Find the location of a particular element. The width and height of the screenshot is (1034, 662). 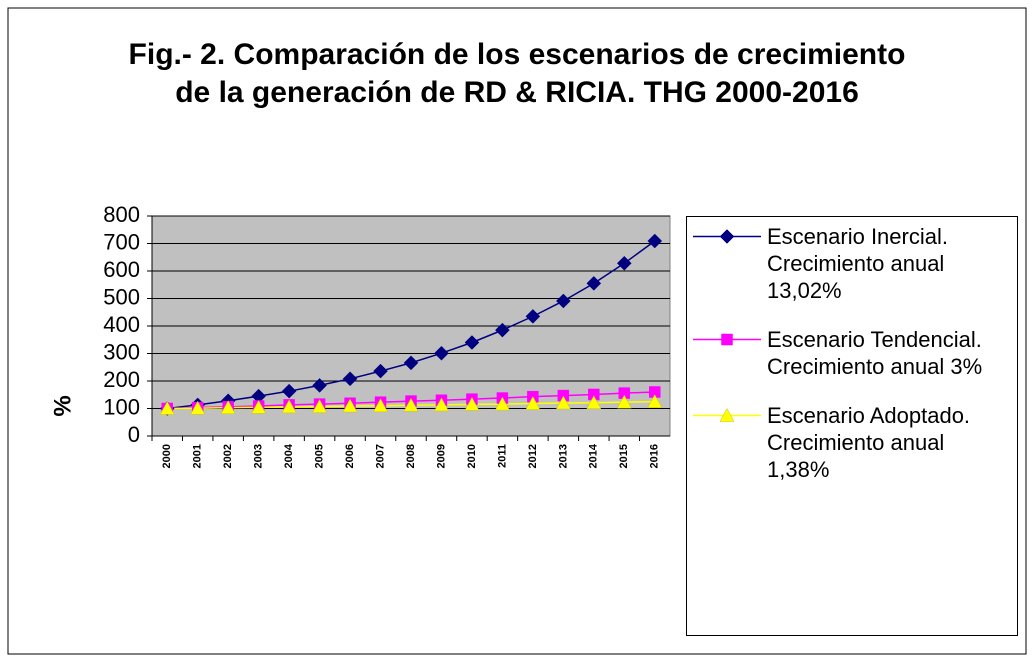

x-tick-label: 2009 is located at coordinates (441, 456).